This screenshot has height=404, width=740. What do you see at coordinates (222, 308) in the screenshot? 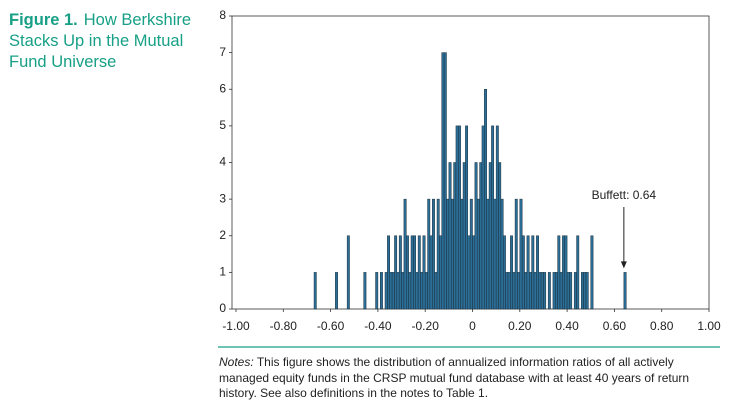
I see `y-tick-label: 0` at bounding box center [222, 308].